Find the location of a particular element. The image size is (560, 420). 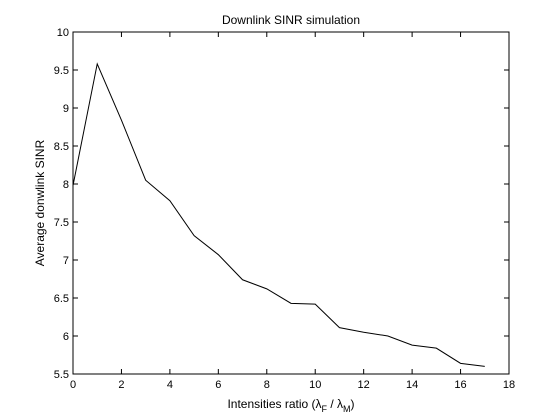

x-axis-label-lambda-f: λ is located at coordinates (319, 404).